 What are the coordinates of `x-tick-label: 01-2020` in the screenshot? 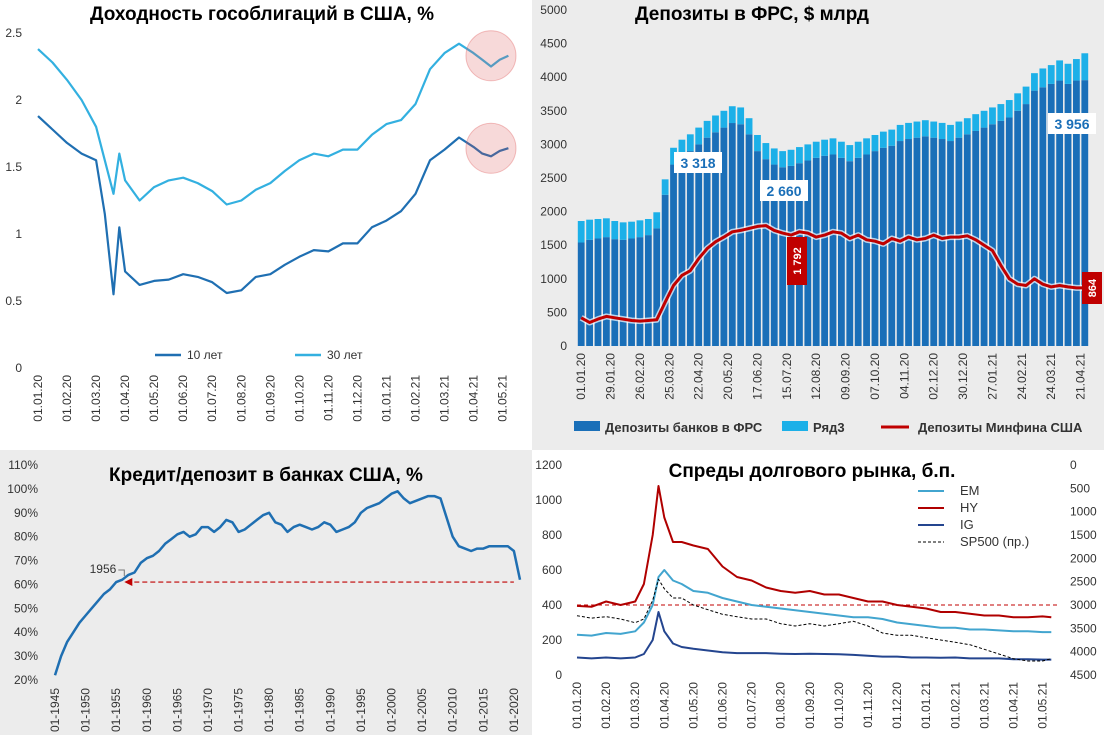 It's located at (514, 710).